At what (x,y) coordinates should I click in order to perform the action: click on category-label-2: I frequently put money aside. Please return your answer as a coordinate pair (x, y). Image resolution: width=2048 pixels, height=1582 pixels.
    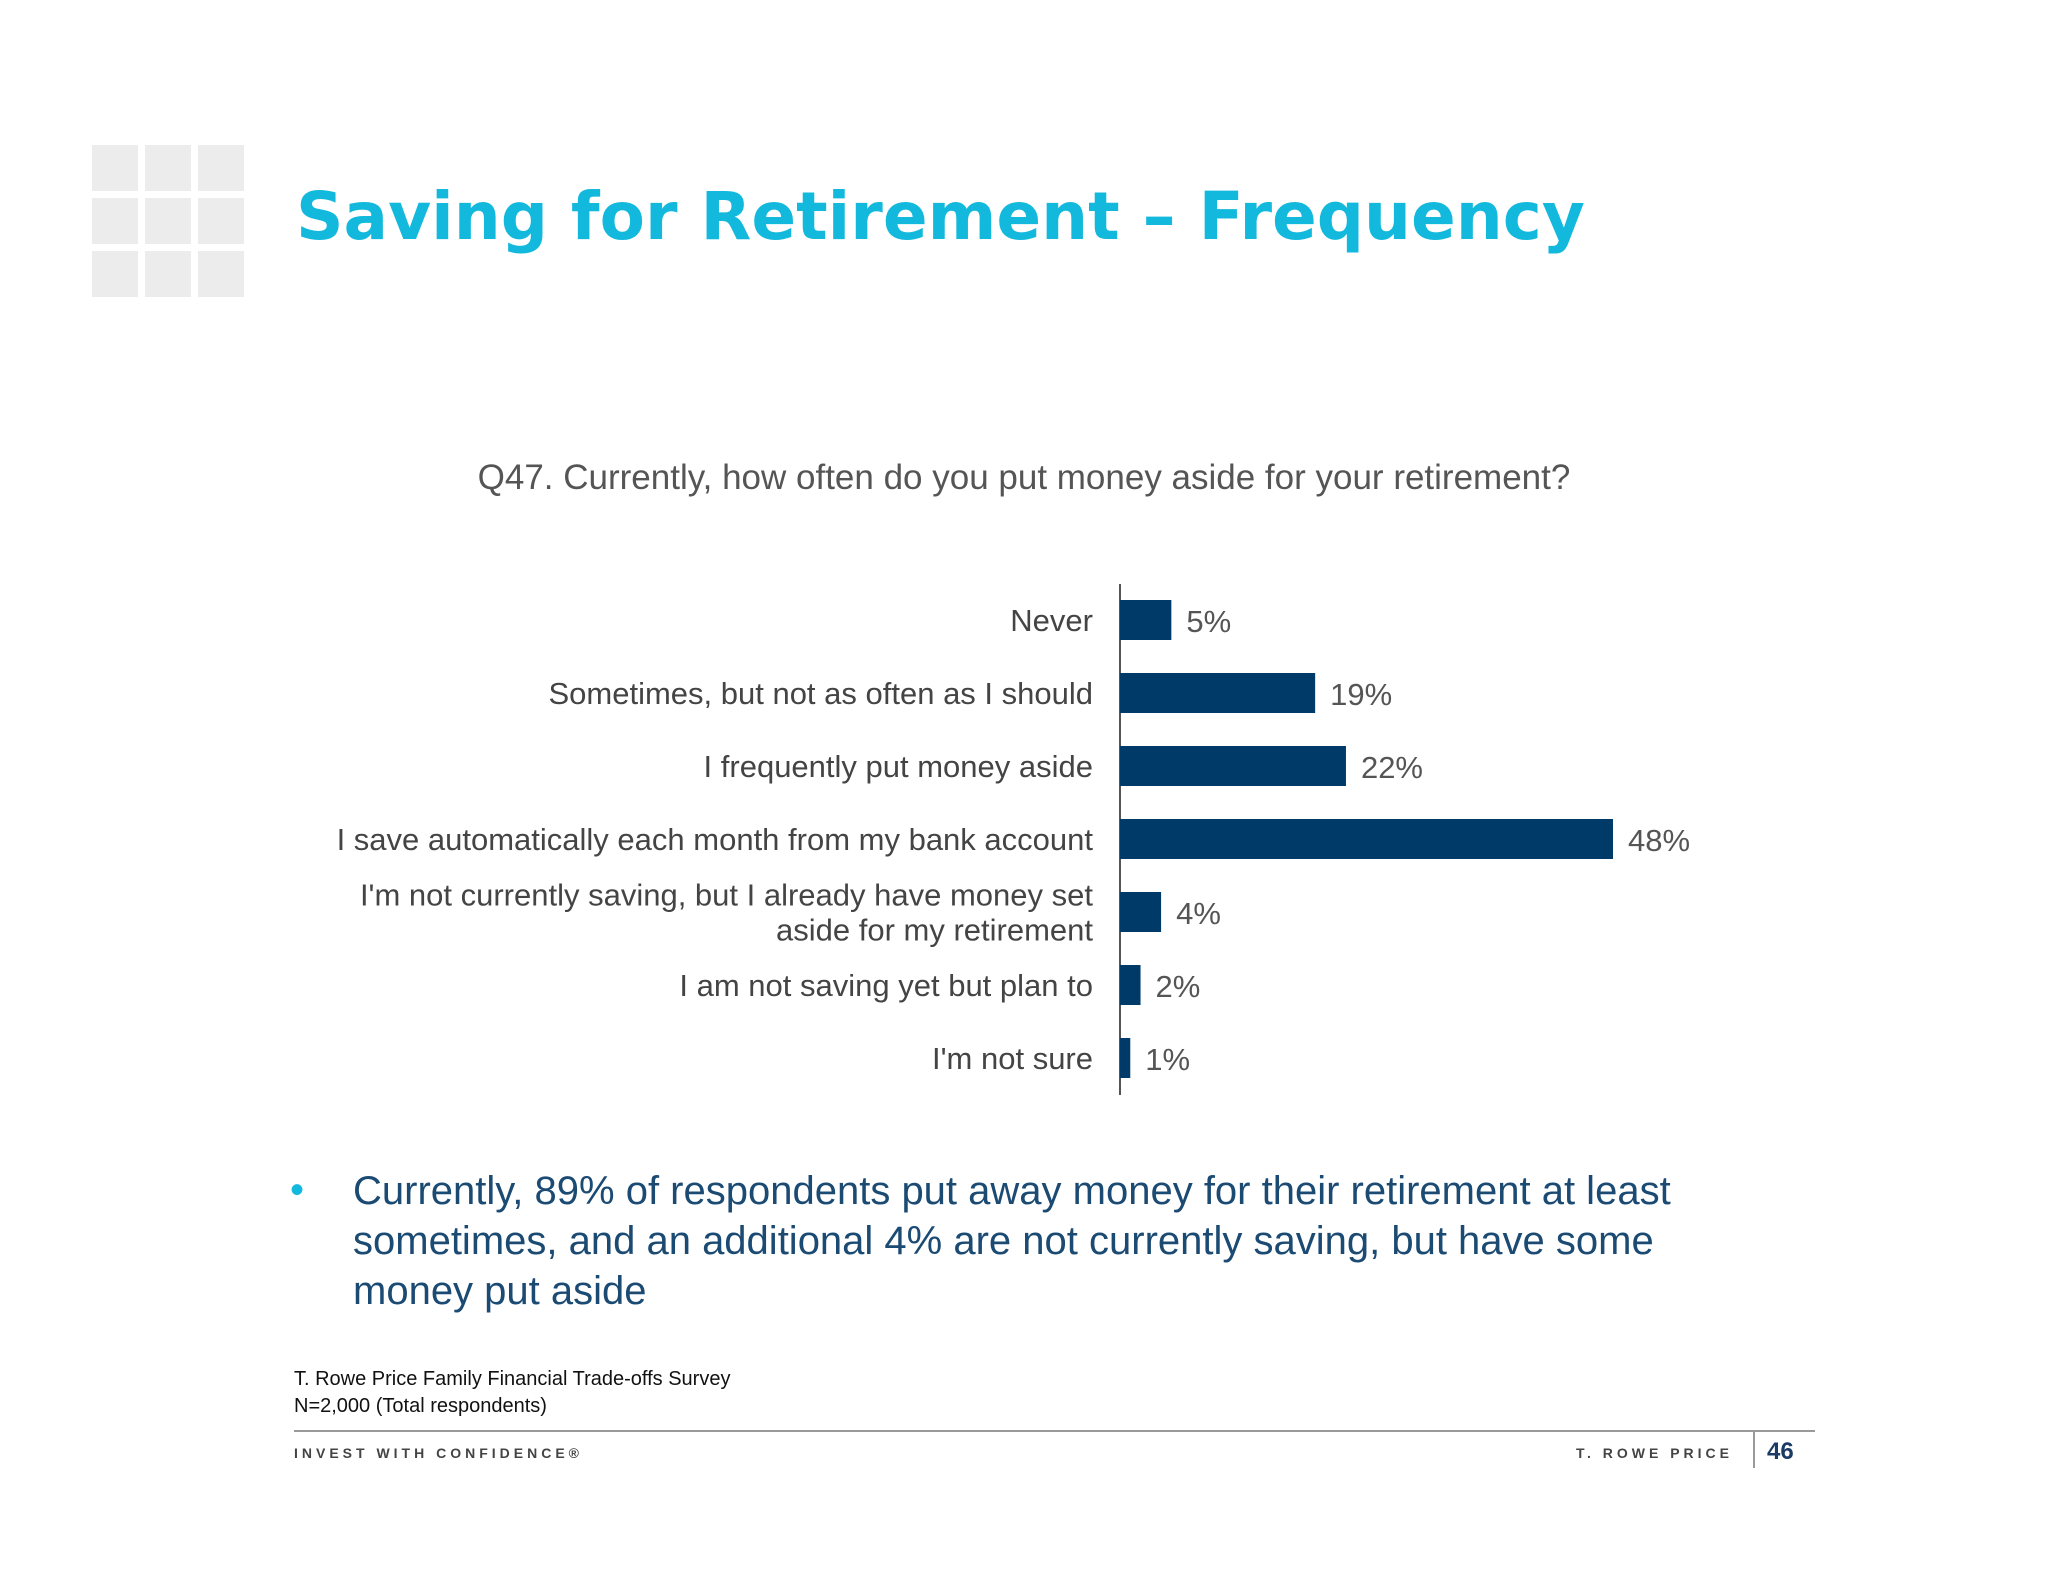
    Looking at the image, I should click on (898, 766).